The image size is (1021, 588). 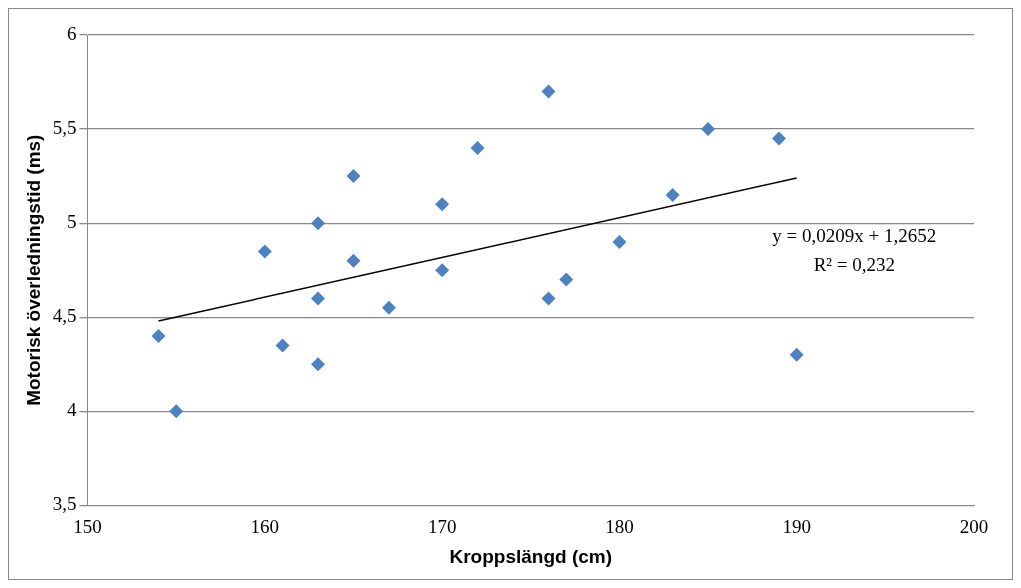 I want to click on x-tick-label: 200, so click(x=974, y=526).